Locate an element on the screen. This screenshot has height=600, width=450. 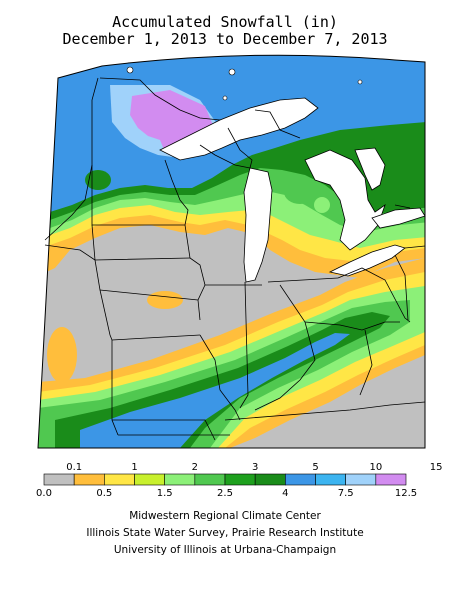
legend-top-label: 10 is located at coordinates (375, 467).